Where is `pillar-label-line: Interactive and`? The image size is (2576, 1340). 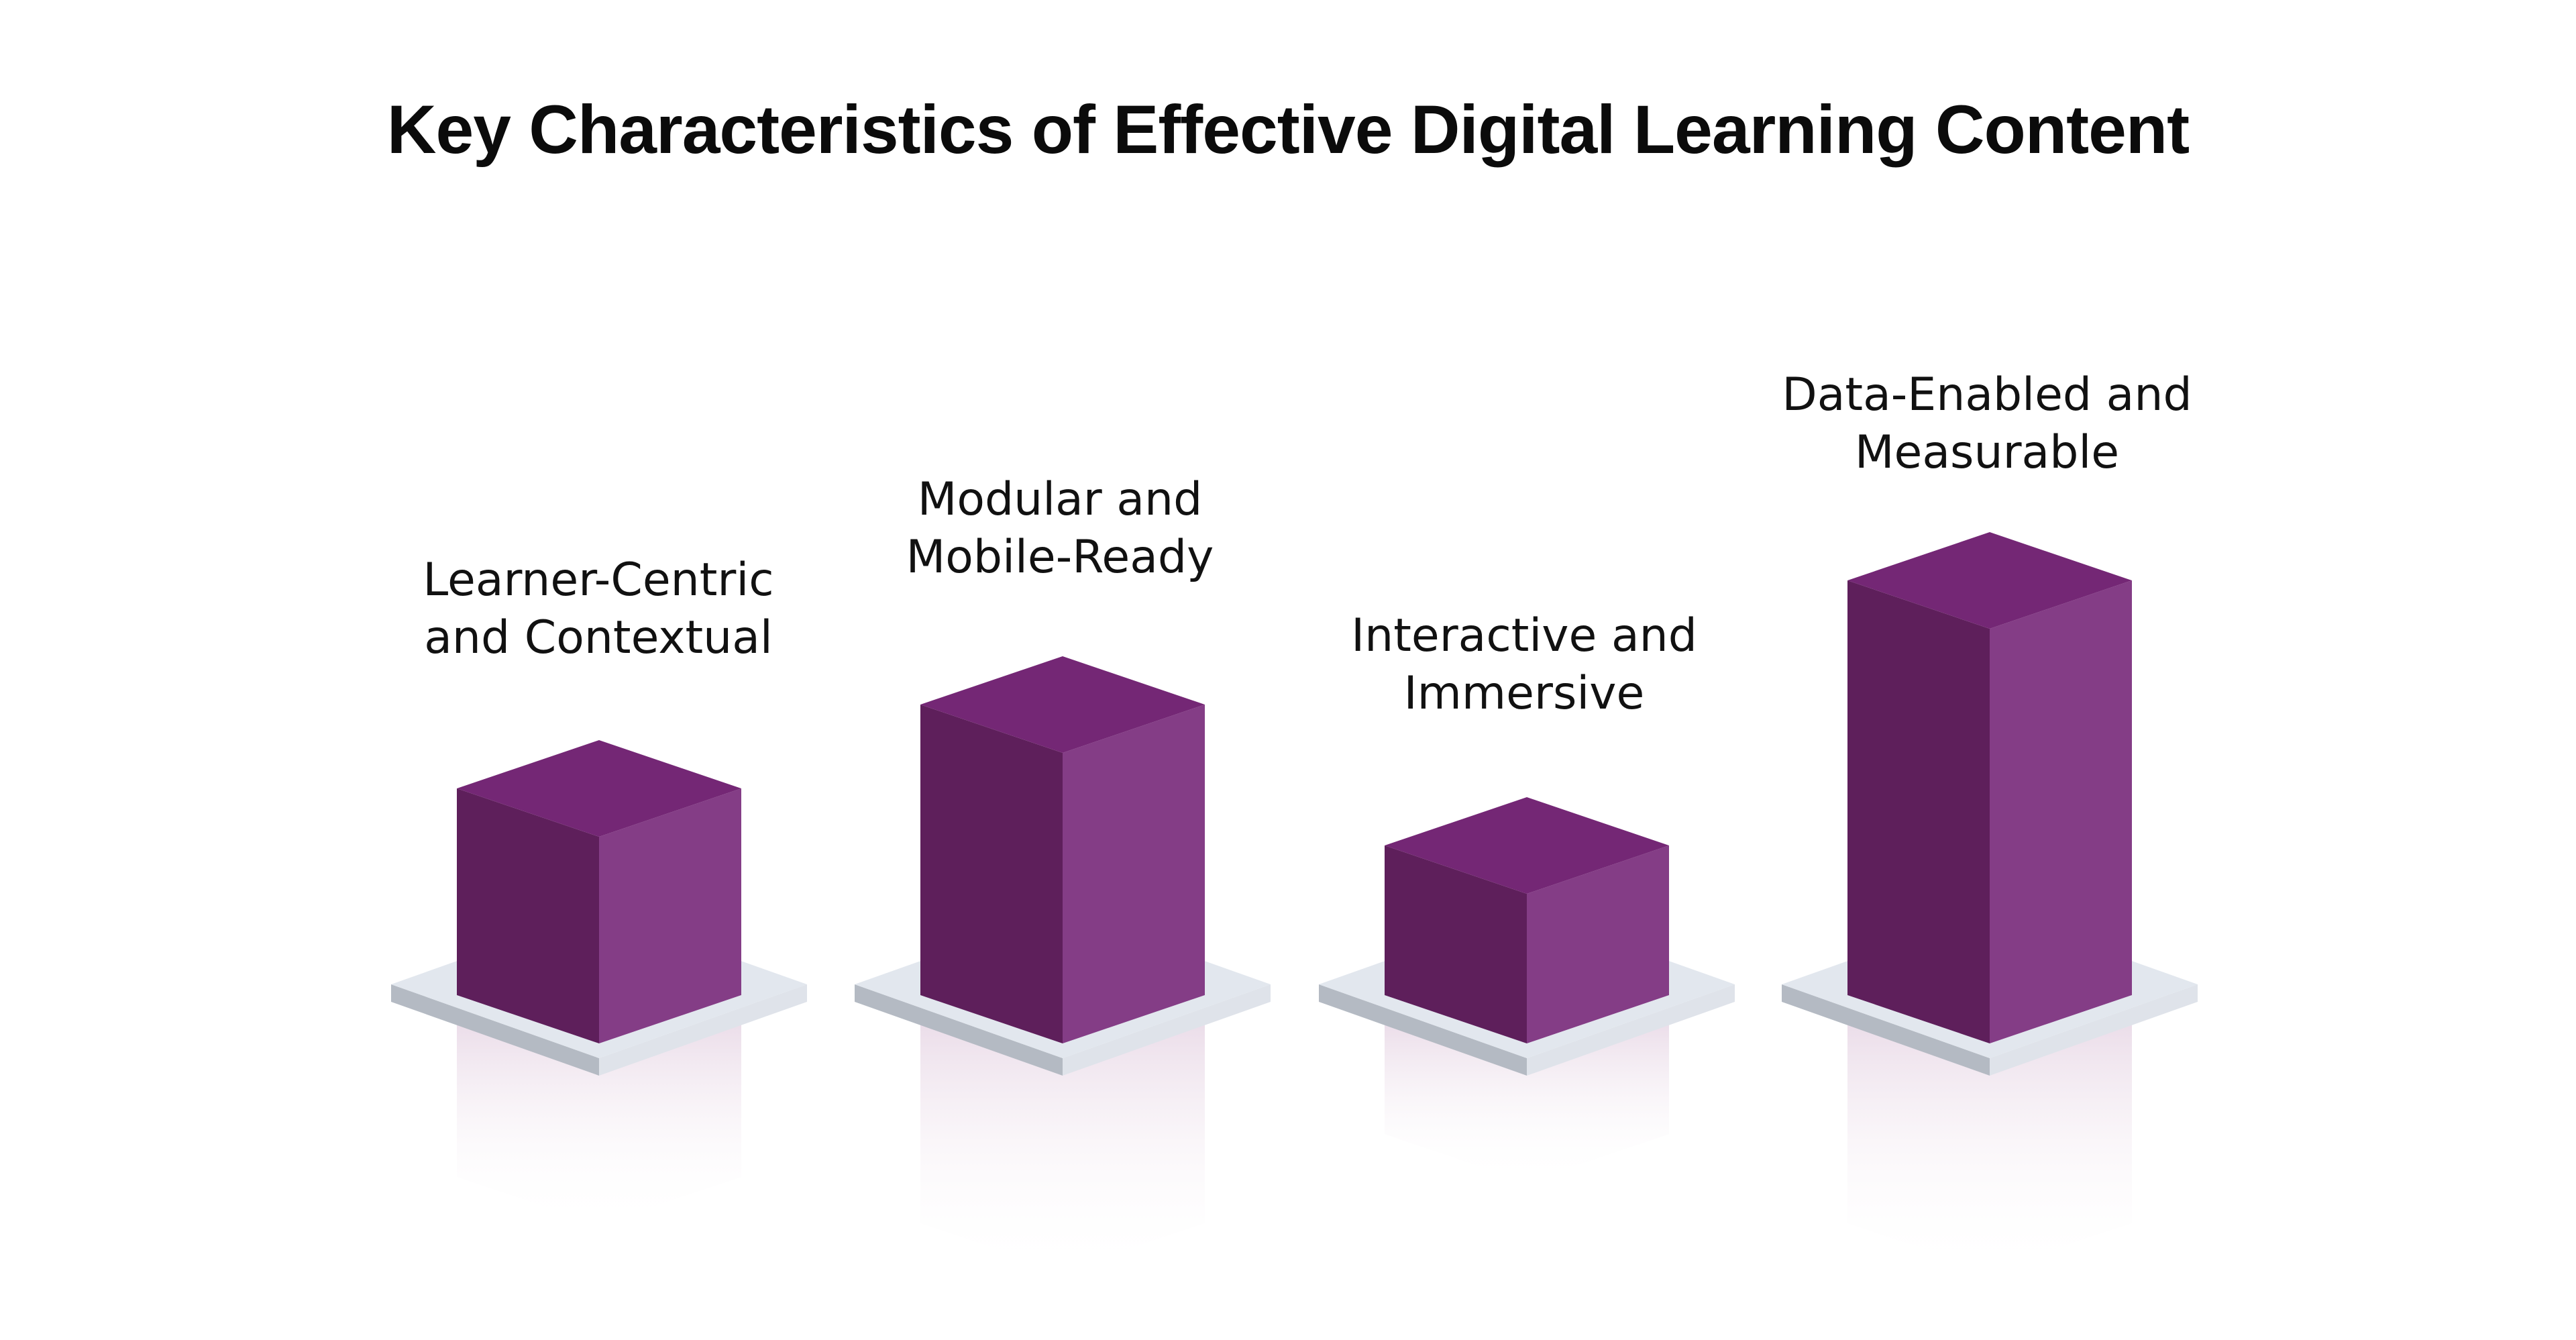 pillar-label-line: Interactive and is located at coordinates (1524, 635).